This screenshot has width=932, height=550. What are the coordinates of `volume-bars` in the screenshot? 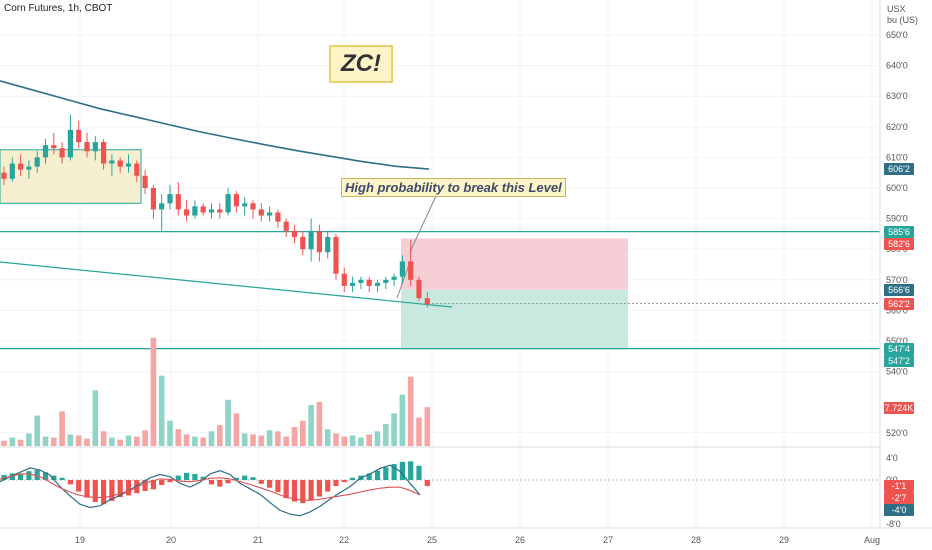 It's located at (216, 391).